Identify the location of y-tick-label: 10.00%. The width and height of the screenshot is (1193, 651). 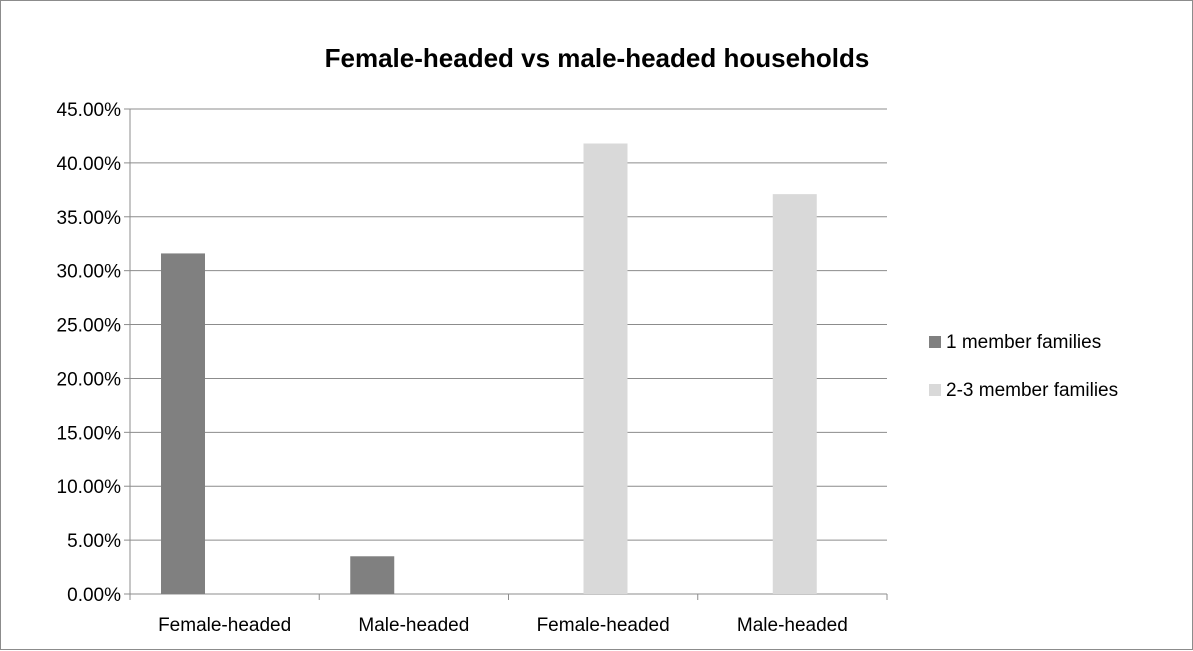
(89, 487).